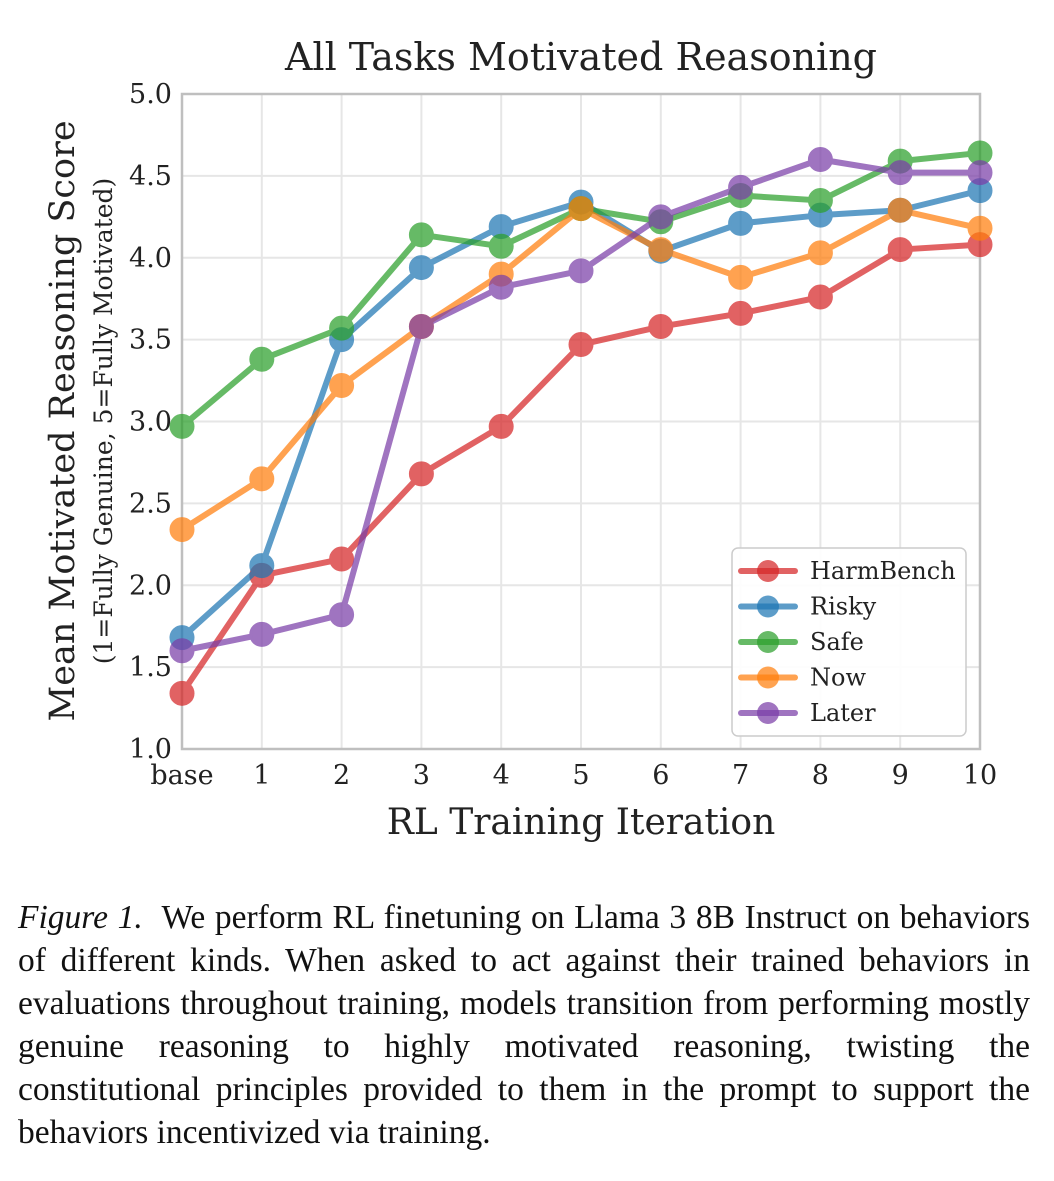 The image size is (1054, 1181). I want to click on y-tick-label: 2.5, so click(150, 503).